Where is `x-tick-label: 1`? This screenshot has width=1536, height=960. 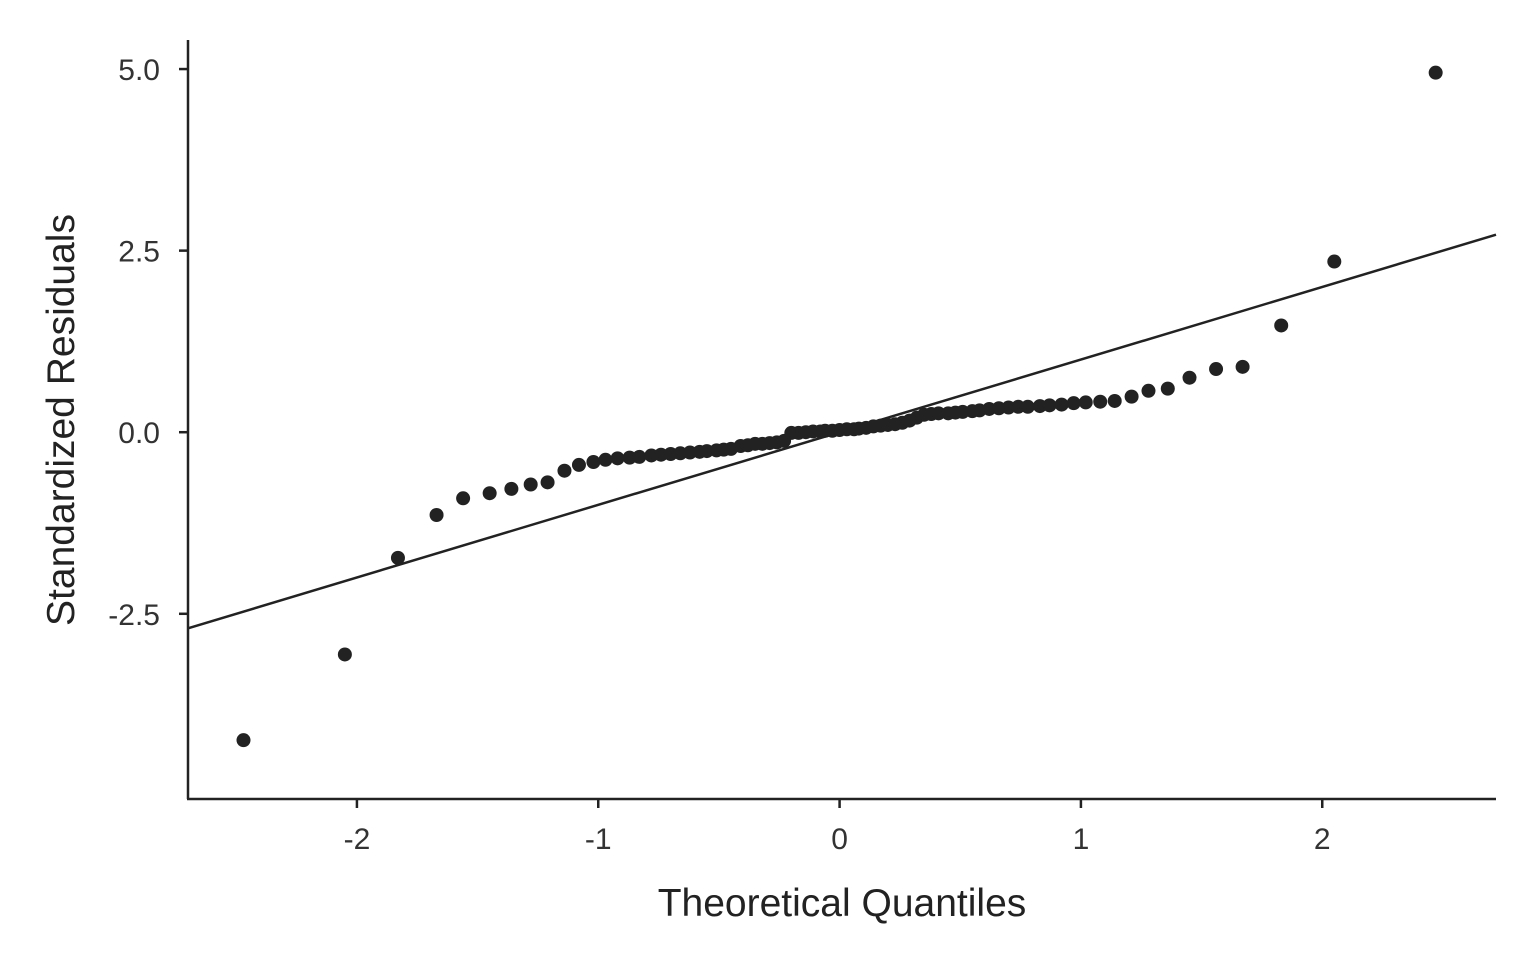 x-tick-label: 1 is located at coordinates (1081, 839).